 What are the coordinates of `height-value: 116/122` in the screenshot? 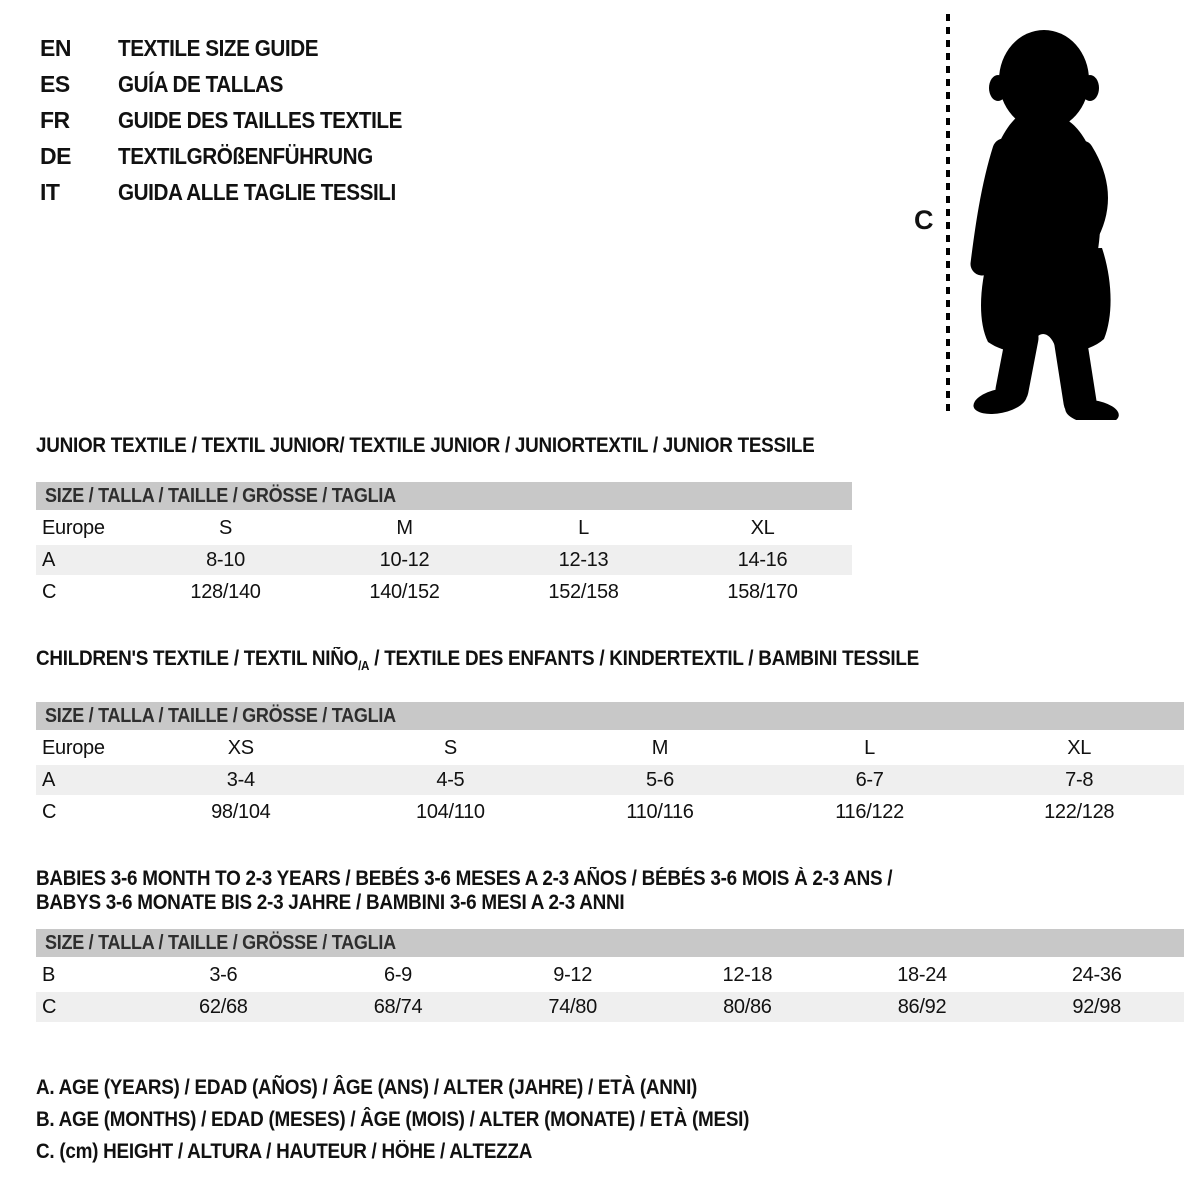 It's located at (869, 812).